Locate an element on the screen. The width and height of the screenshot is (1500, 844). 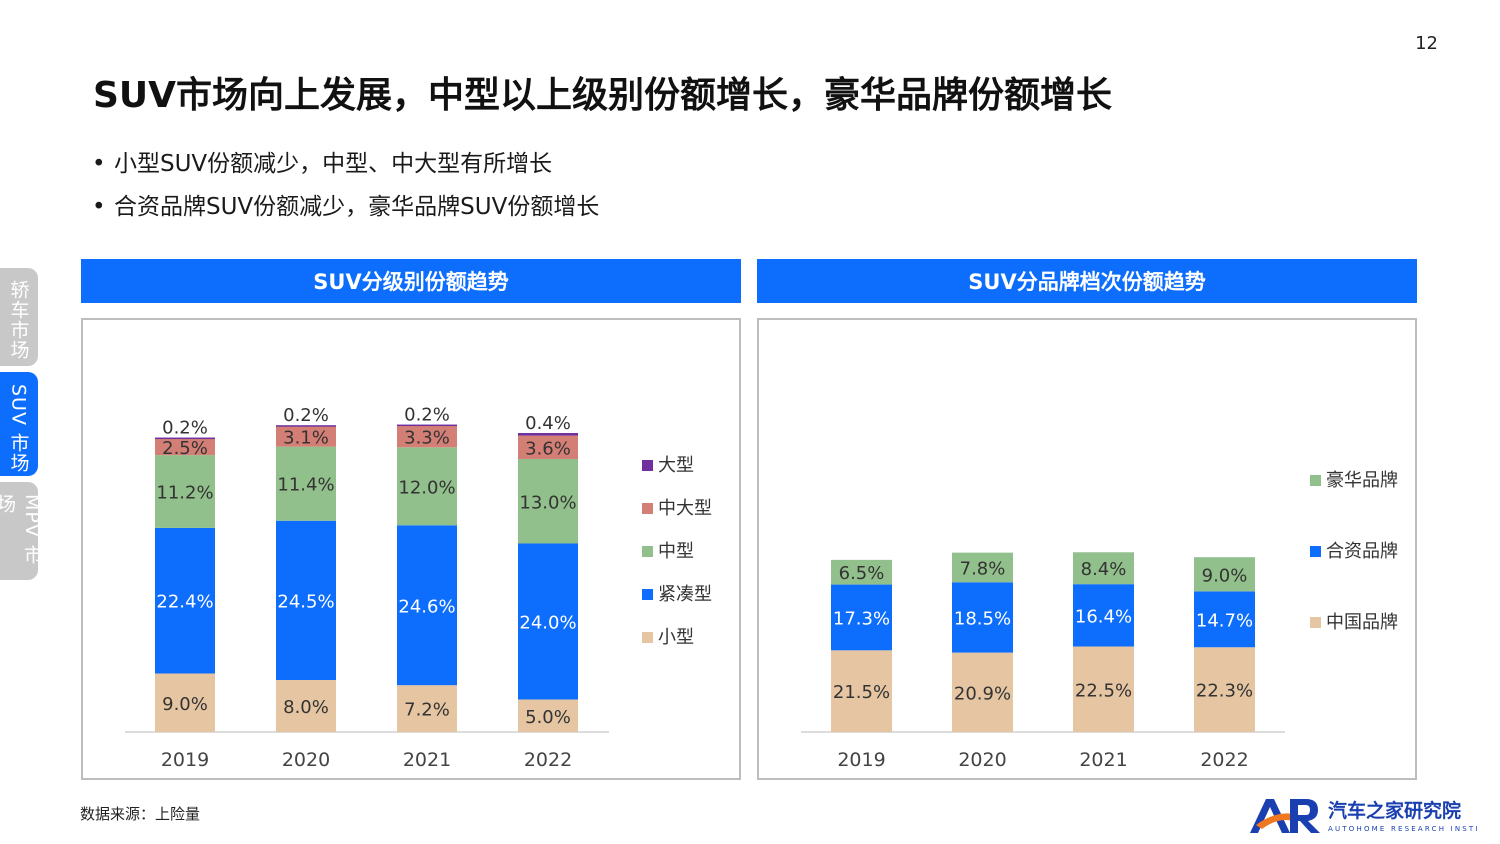
side-tab-mpv: MPV 市场 is located at coordinates (21, 531).